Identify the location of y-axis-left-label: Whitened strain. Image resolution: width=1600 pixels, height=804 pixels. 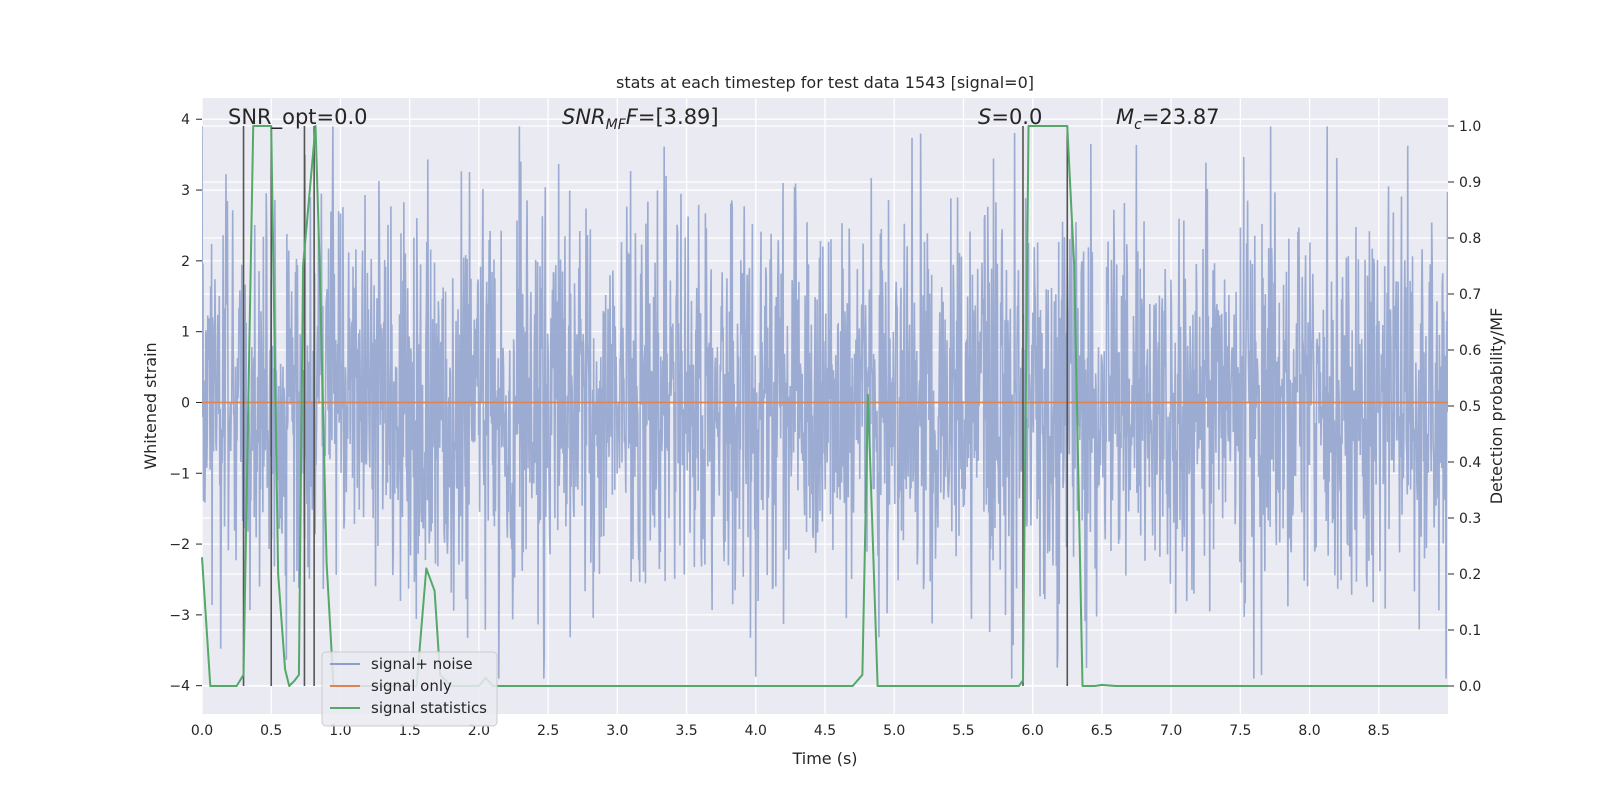
(150, 405).